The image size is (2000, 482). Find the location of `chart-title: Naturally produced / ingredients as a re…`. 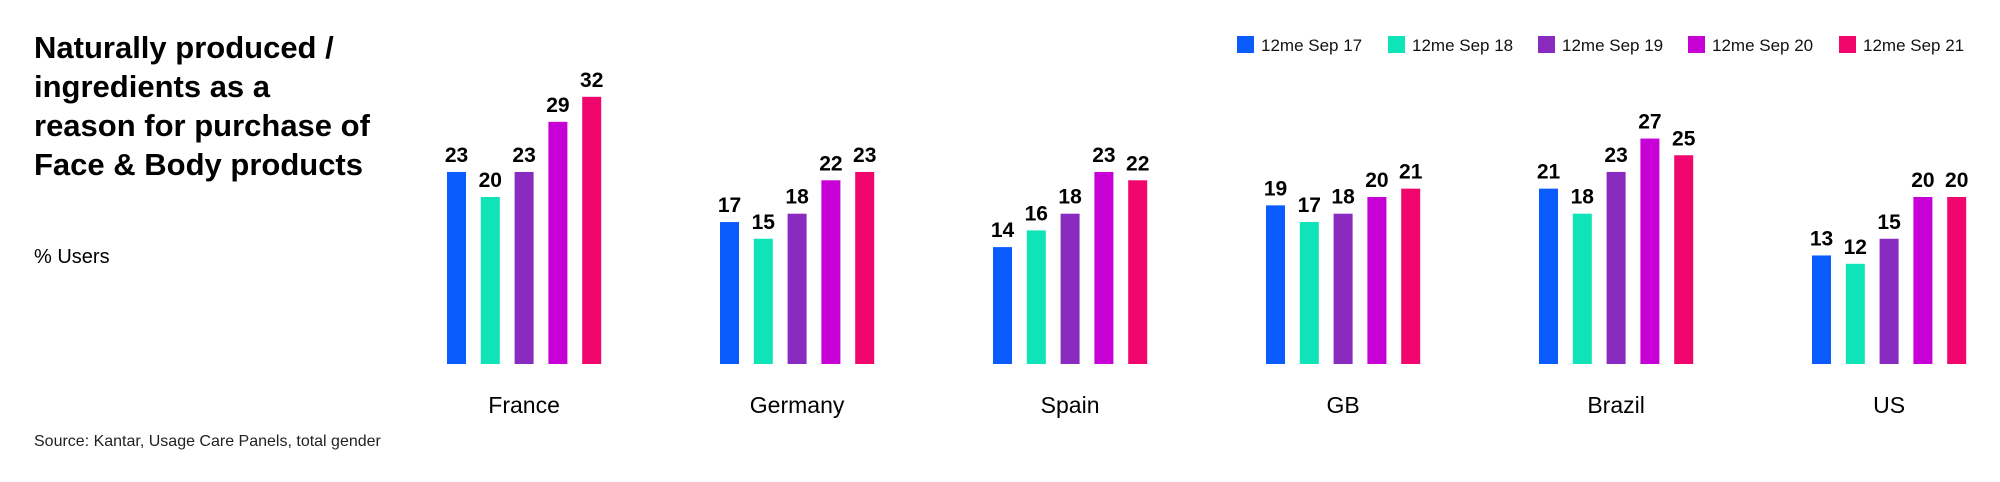

chart-title: Naturally produced / ingredients as a re… is located at coordinates (202, 106).